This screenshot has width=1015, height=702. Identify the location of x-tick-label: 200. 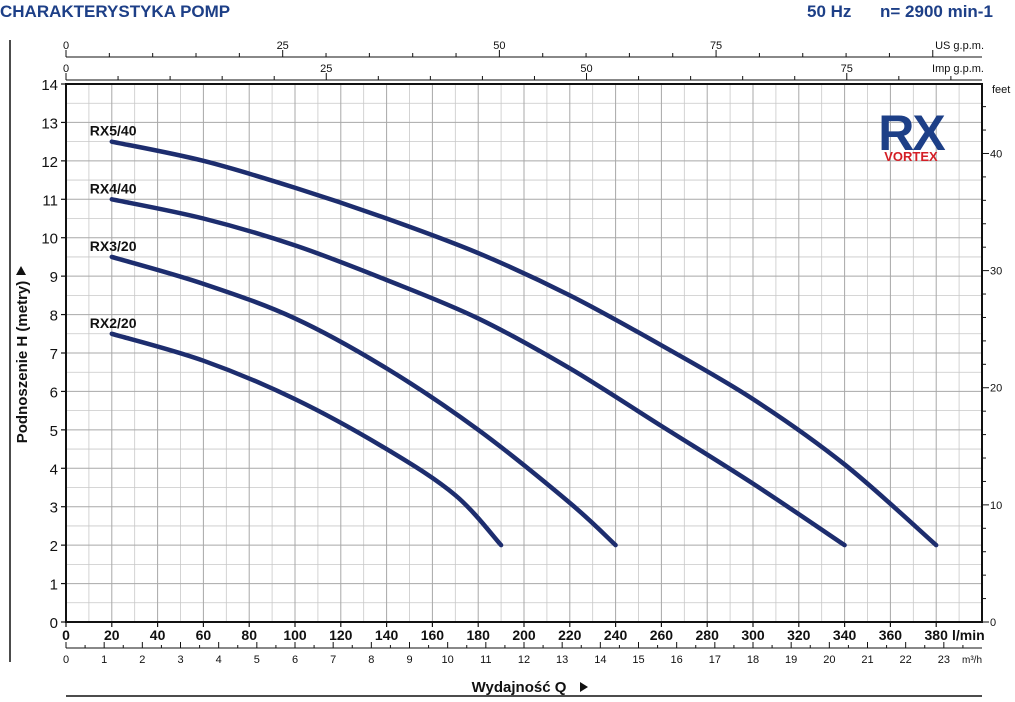
(524, 635).